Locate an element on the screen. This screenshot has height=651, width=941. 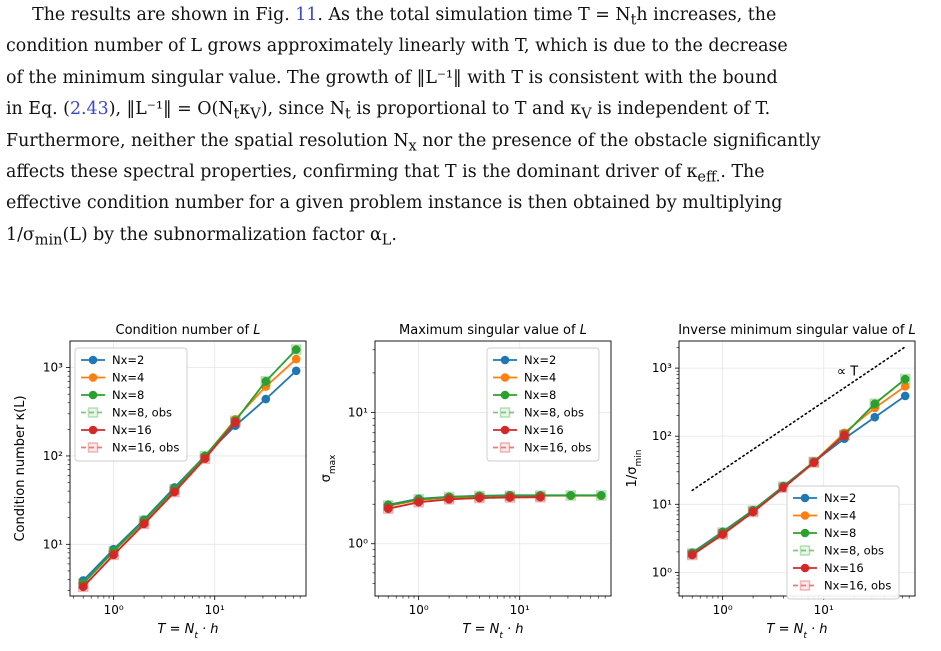
y-tick-label: 10² is located at coordinates (53, 456).